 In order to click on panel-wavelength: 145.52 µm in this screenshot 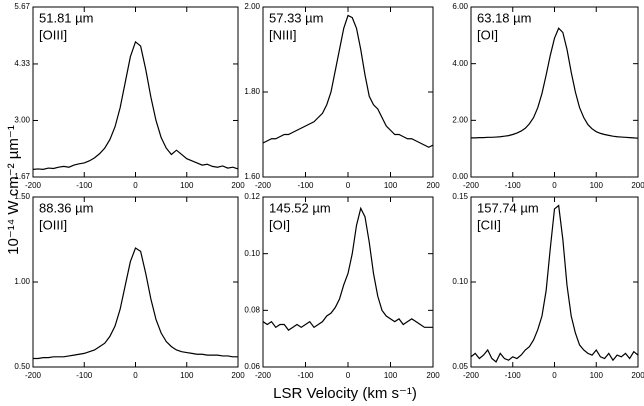, I will do `click(300, 207)`.